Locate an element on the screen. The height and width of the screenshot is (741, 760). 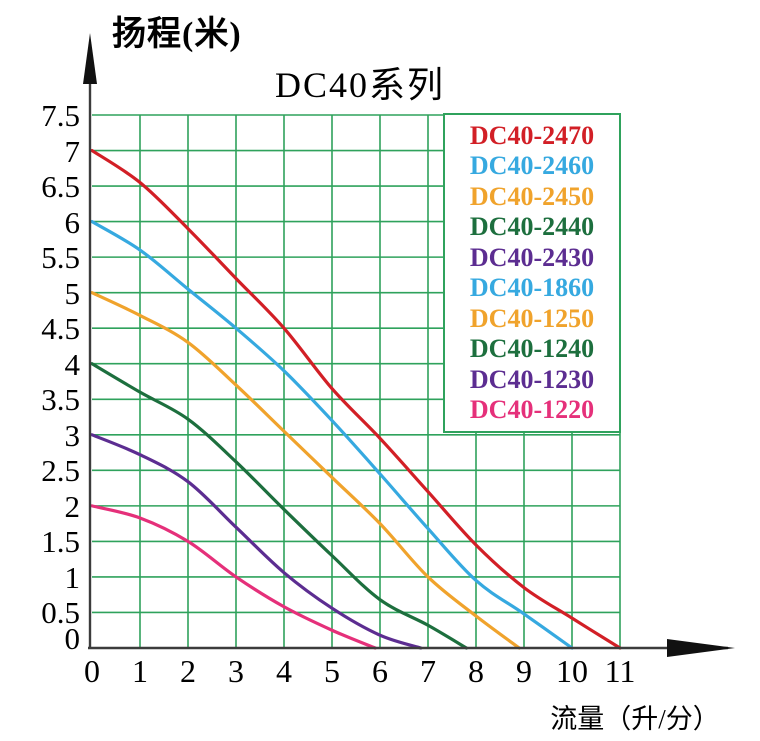
y-tick-label: 7 is located at coordinates (72, 151).